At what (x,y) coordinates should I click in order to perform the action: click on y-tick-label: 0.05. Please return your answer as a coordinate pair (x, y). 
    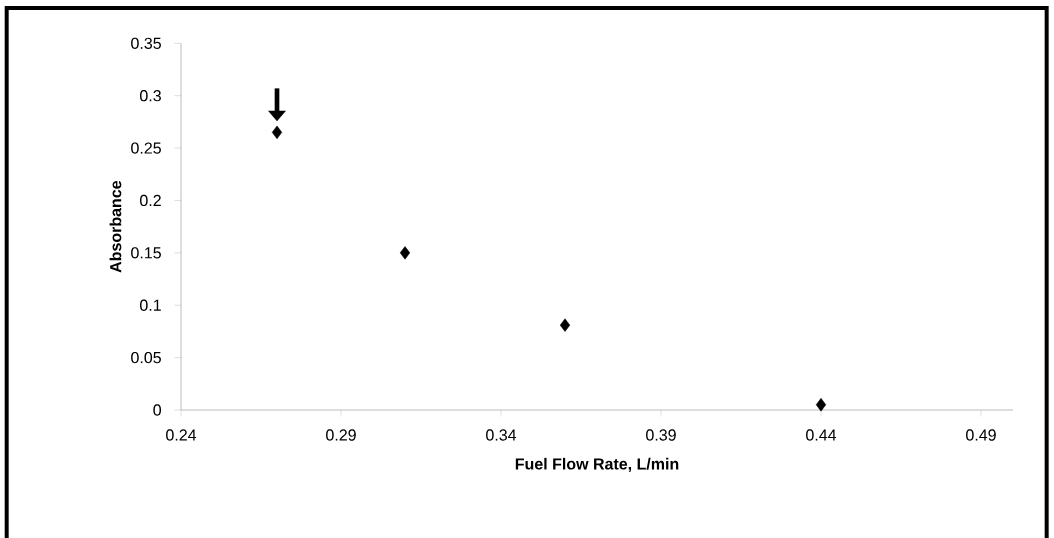
    Looking at the image, I should click on (146, 357).